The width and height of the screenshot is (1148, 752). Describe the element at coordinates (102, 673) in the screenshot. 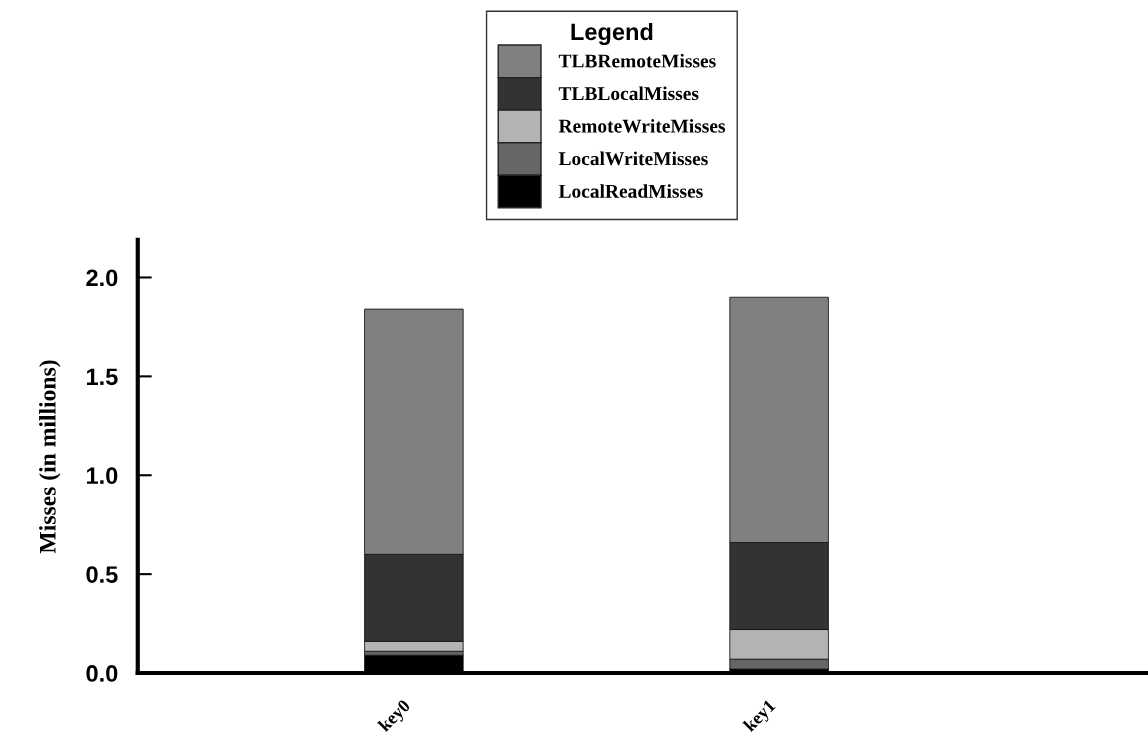

I see `y-tick-label: 0.0` at that location.